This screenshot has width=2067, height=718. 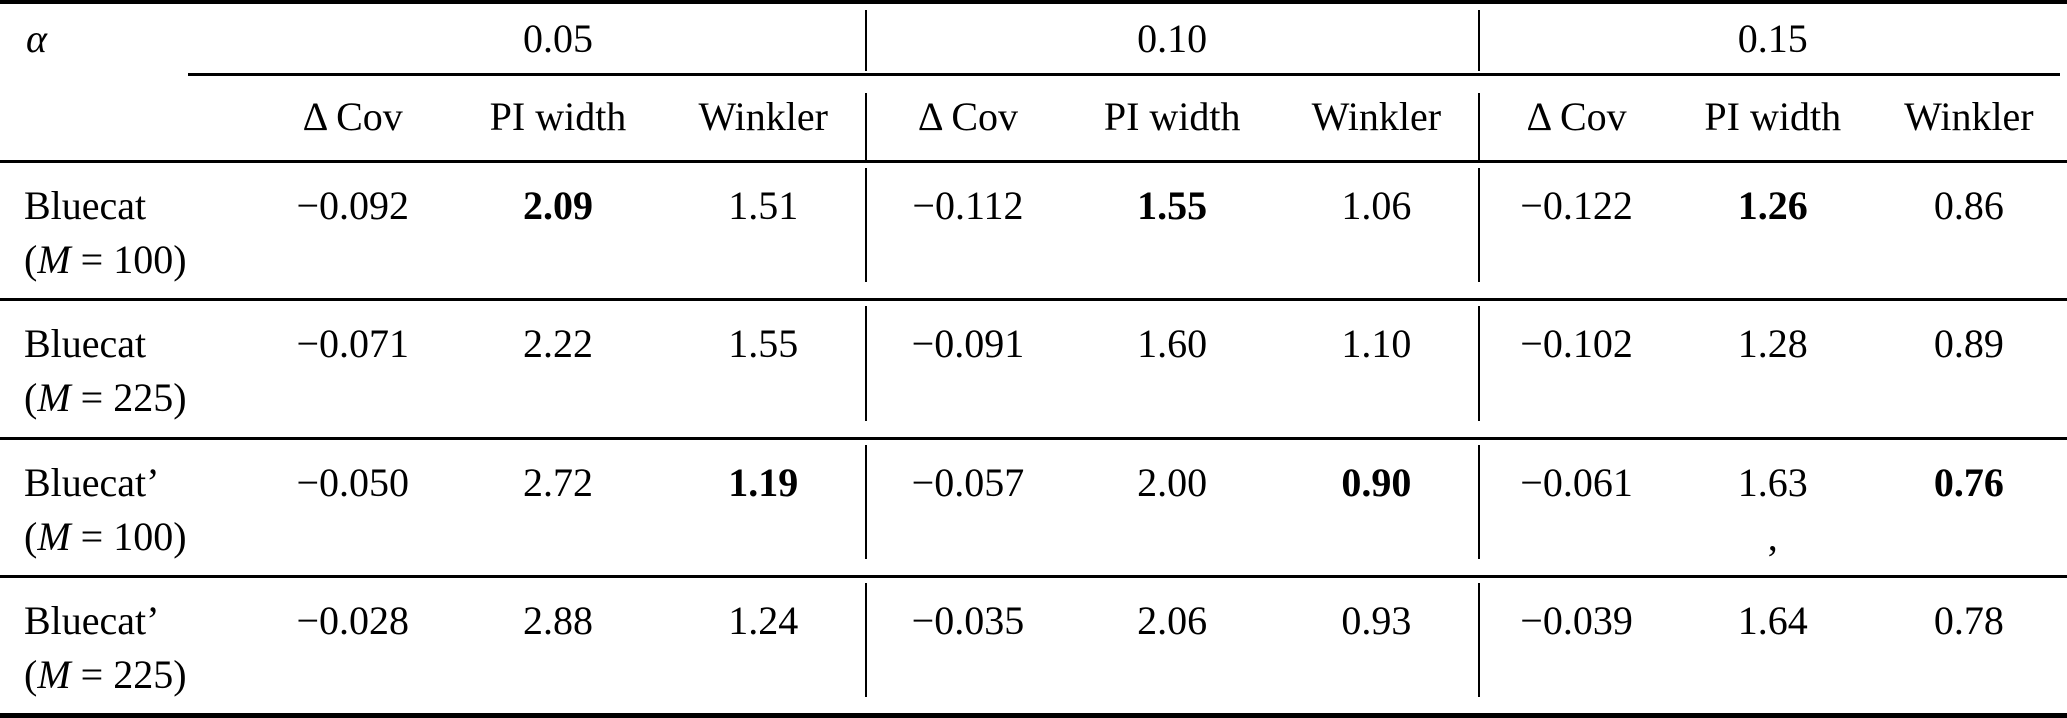 I want to click on cell-value: 2.72, so click(x=557, y=482).